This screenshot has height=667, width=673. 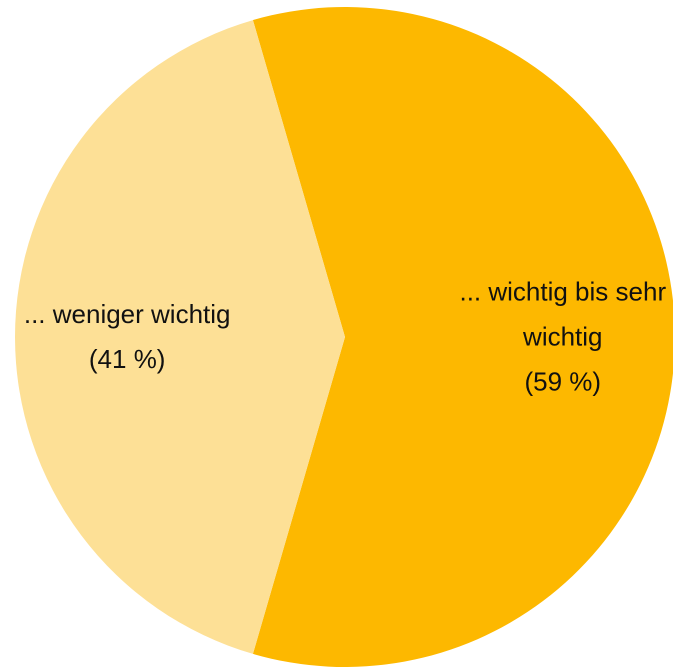 I want to click on value-label: (41 %), so click(x=127, y=359).